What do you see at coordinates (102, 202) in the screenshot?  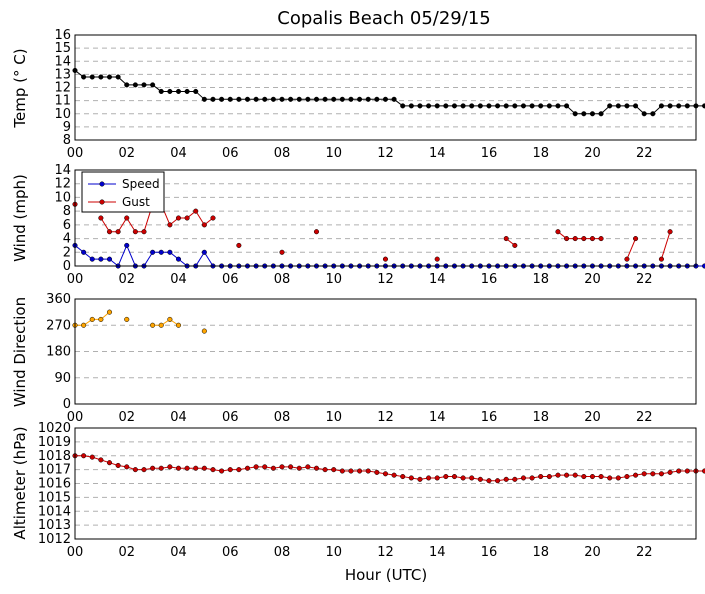 I see `legend-marker-gust` at bounding box center [102, 202].